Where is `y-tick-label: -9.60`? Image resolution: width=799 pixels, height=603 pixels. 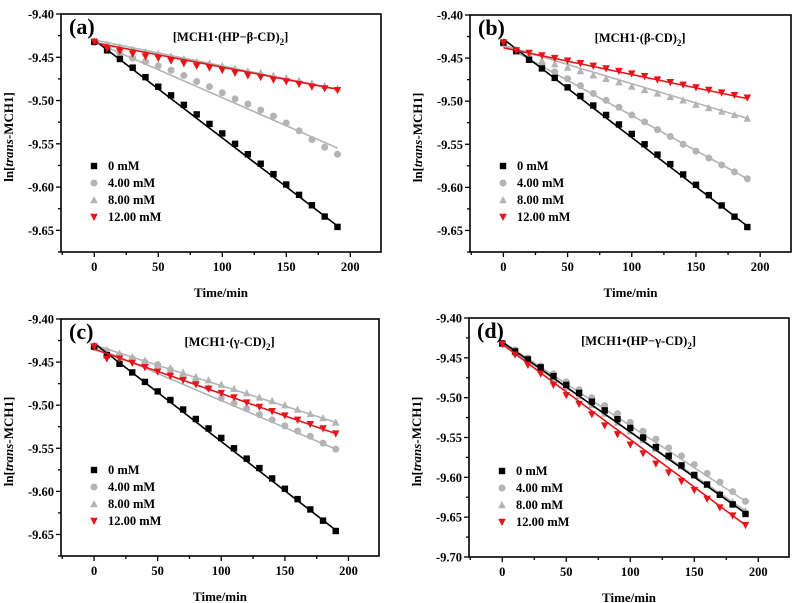
y-tick-label: -9.60 is located at coordinates (450, 188).